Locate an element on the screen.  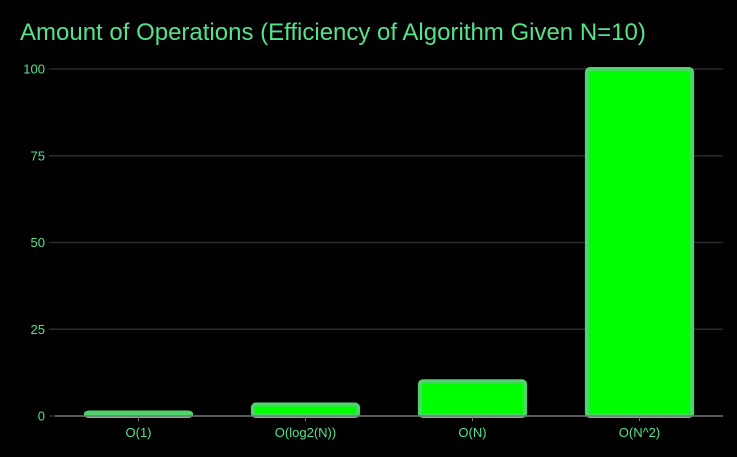
y-tick-label: 0 is located at coordinates (41, 416).